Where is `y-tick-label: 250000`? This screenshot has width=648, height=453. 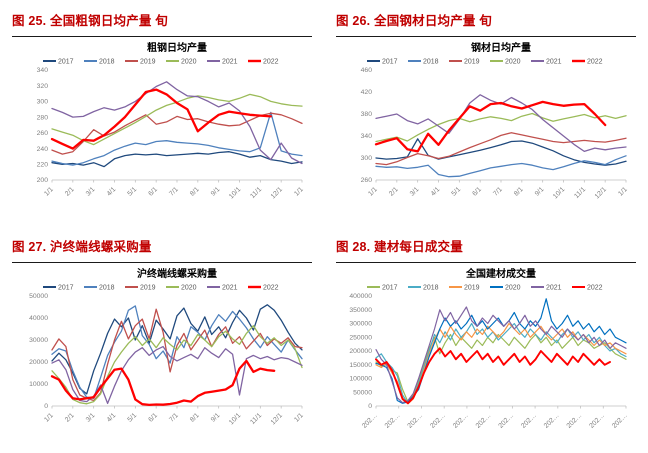 y-tick-label: 250000 is located at coordinates (360, 337).